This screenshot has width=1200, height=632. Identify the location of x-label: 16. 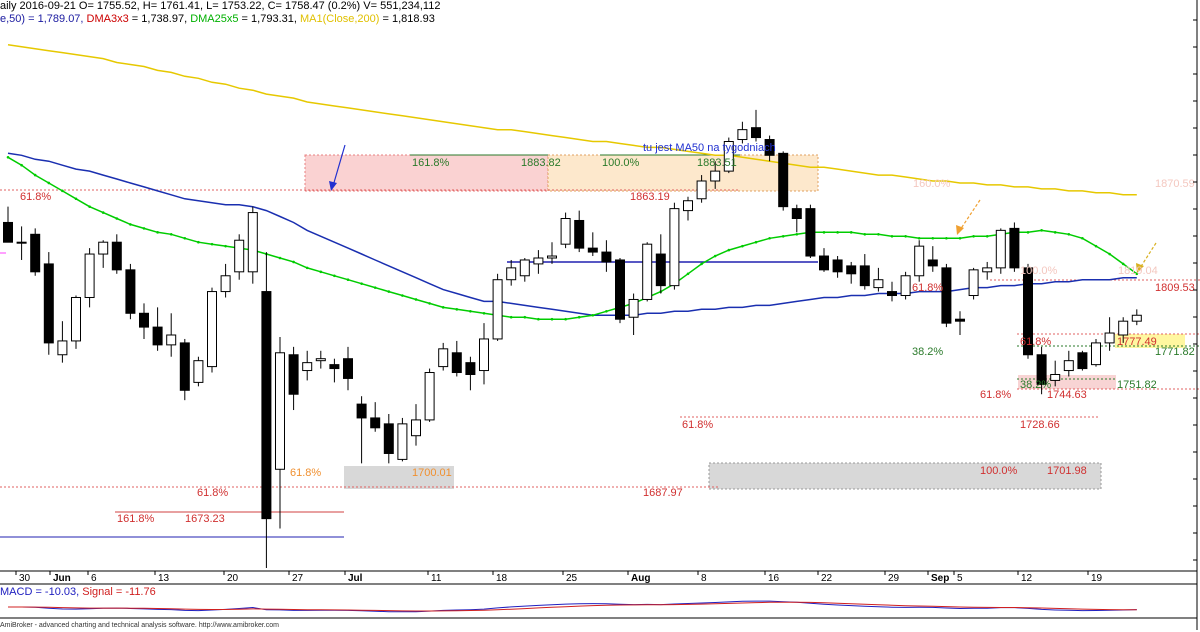
(774, 578).